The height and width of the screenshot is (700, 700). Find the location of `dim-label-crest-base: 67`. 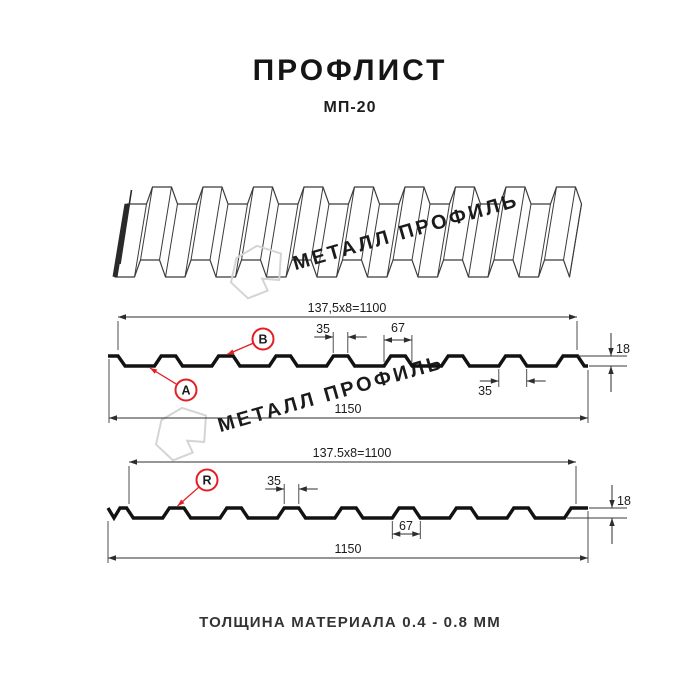

dim-label-crest-base: 67 is located at coordinates (398, 328).